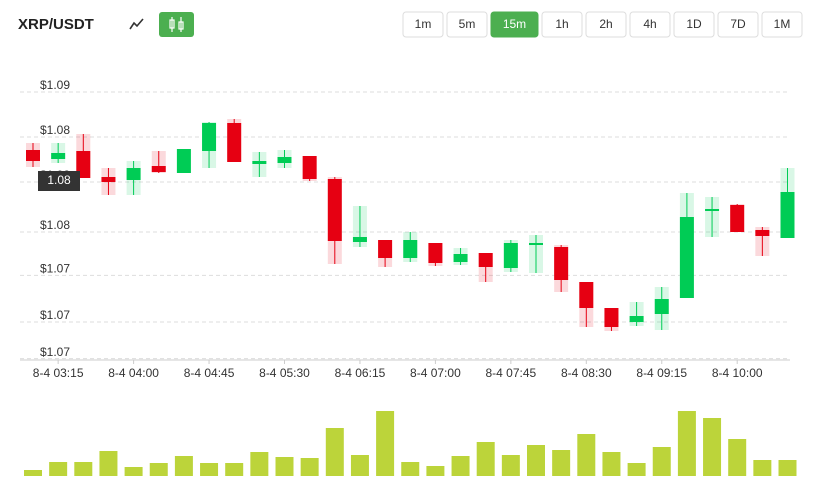 The height and width of the screenshot is (498, 829). Describe the element at coordinates (737, 373) in the screenshot. I see `x-tick-label: 8-4 10:00` at that location.